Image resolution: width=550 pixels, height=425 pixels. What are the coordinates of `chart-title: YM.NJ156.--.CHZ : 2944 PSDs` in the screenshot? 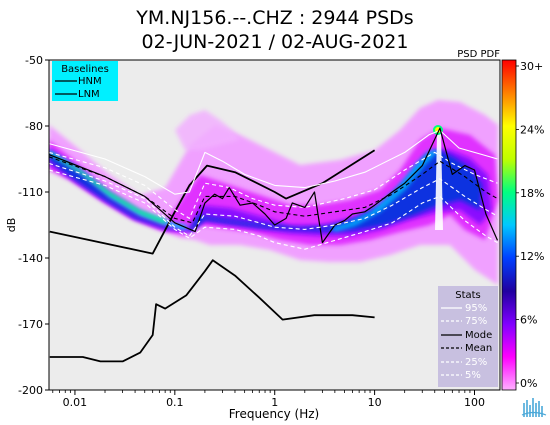 It's located at (275, 18).